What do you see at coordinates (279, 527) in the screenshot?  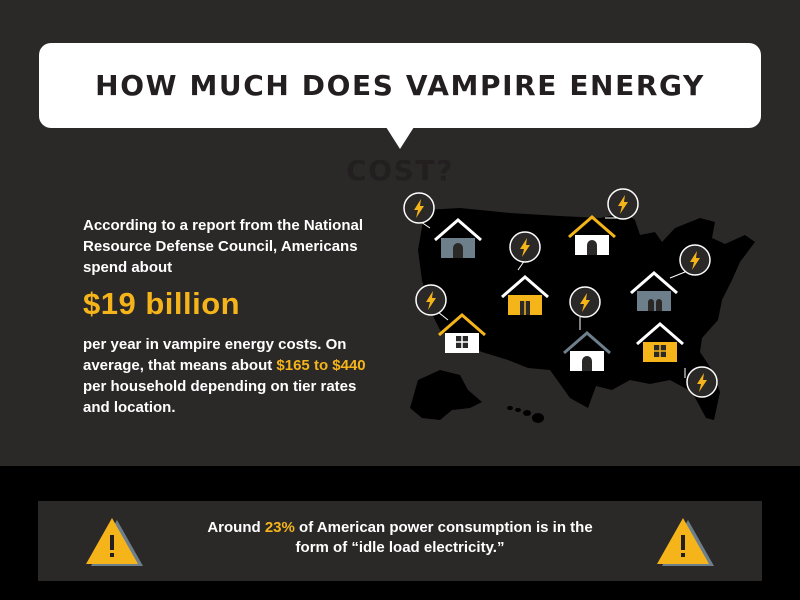 I see `banner-percent: 23%` at bounding box center [279, 527].